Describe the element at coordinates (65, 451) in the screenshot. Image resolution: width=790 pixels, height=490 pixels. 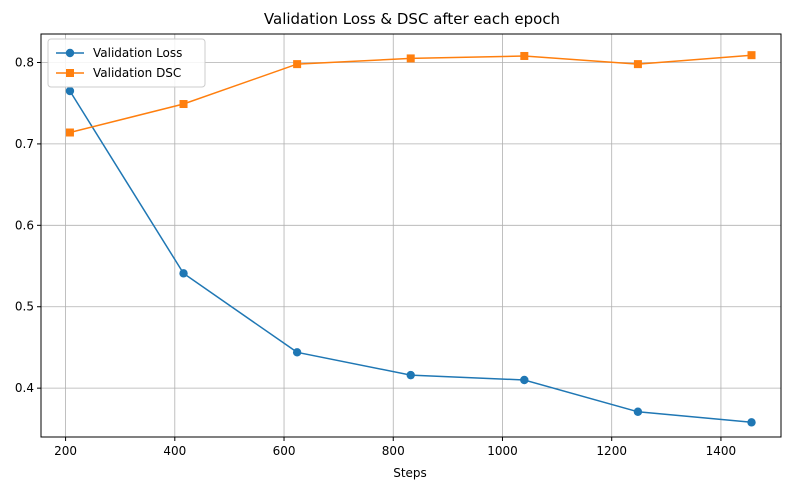
I see `x-tick-label: 200` at that location.